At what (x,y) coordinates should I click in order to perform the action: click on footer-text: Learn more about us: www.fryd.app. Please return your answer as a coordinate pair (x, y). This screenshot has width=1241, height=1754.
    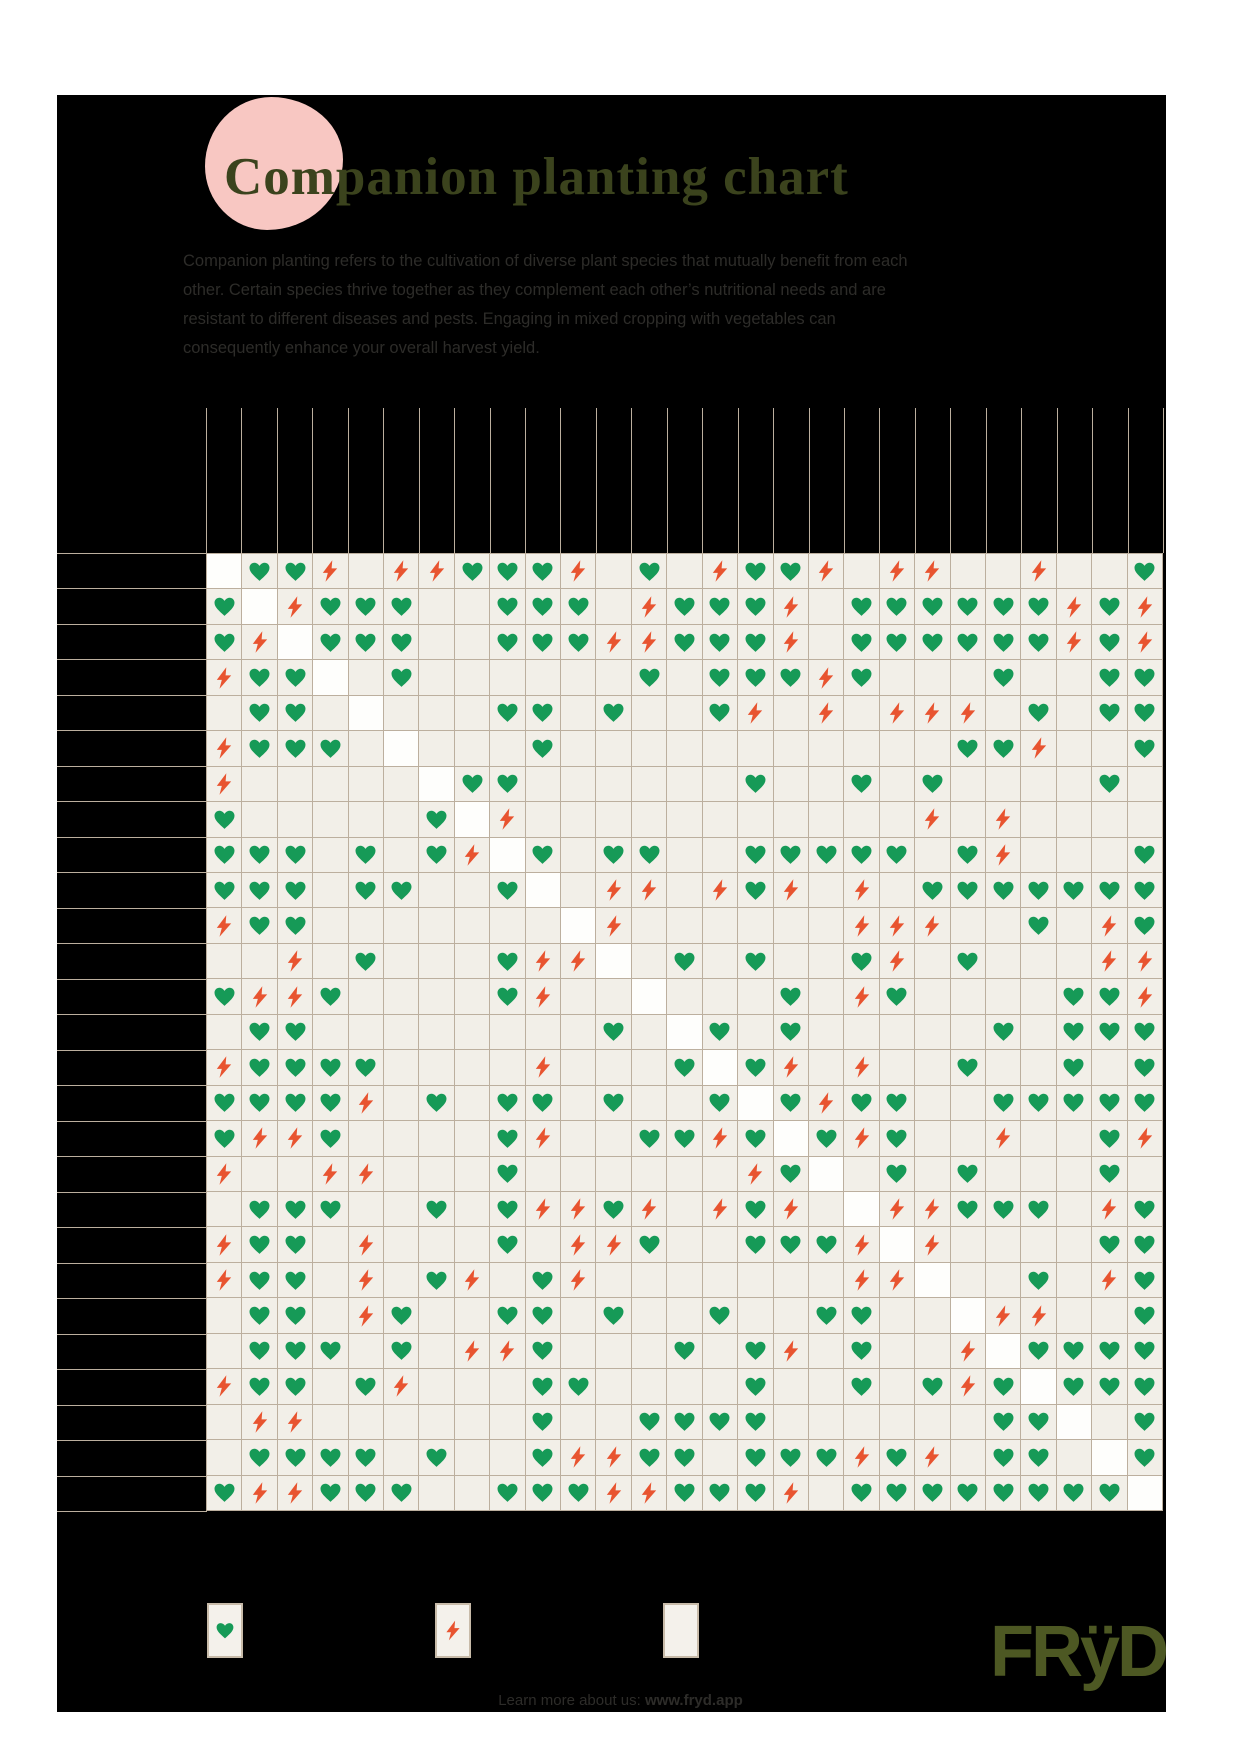
    Looking at the image, I should click on (620, 1700).